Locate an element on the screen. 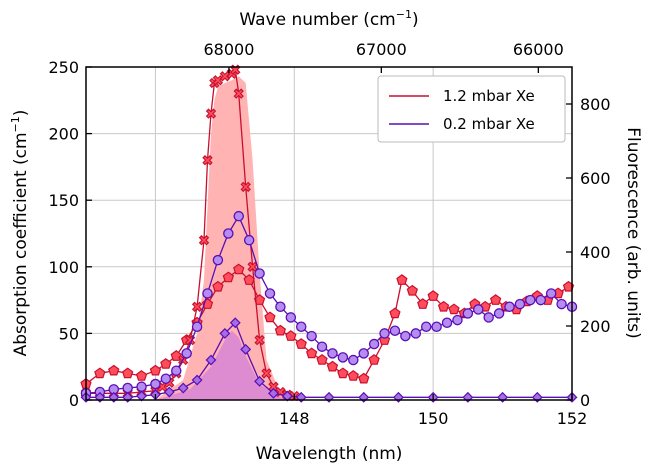 The height and width of the screenshot is (466, 647). y-left-tick-label-4: 200 is located at coordinates (63, 134).